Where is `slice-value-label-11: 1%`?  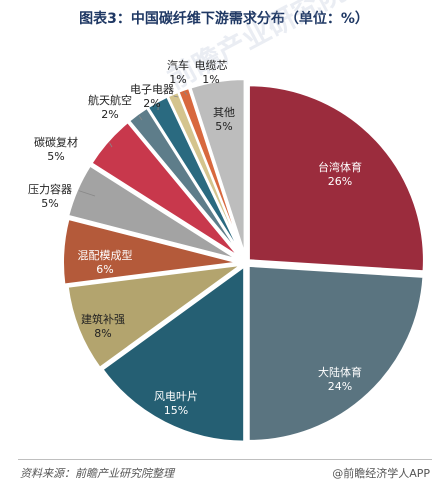 slice-value-label-11: 1% is located at coordinates (210, 79).